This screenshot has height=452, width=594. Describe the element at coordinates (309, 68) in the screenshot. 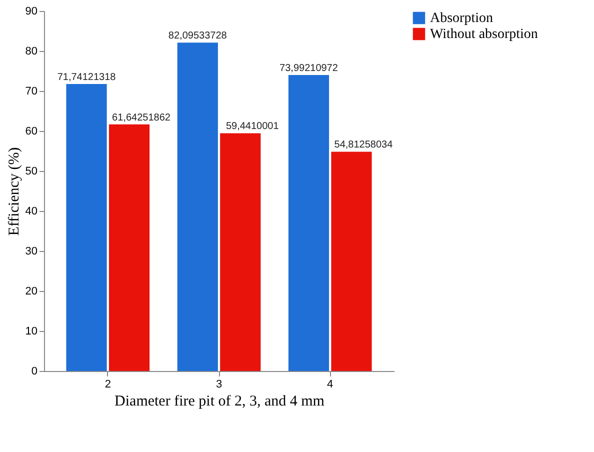

I see `data-label: 73,99210972` at that location.